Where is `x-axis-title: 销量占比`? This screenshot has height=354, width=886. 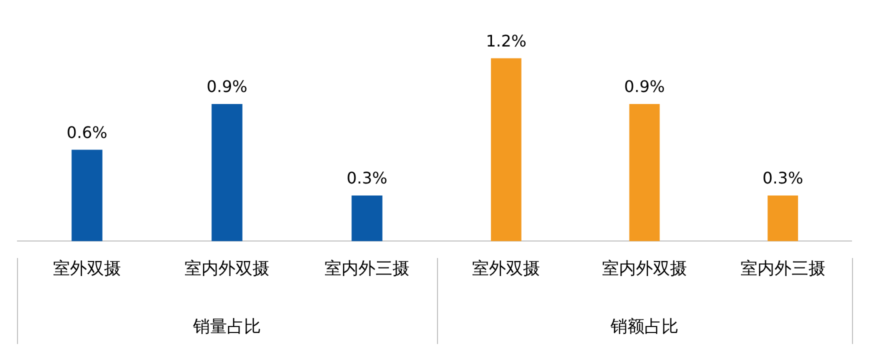
x-axis-title: 销量占比 is located at coordinates (226, 327).